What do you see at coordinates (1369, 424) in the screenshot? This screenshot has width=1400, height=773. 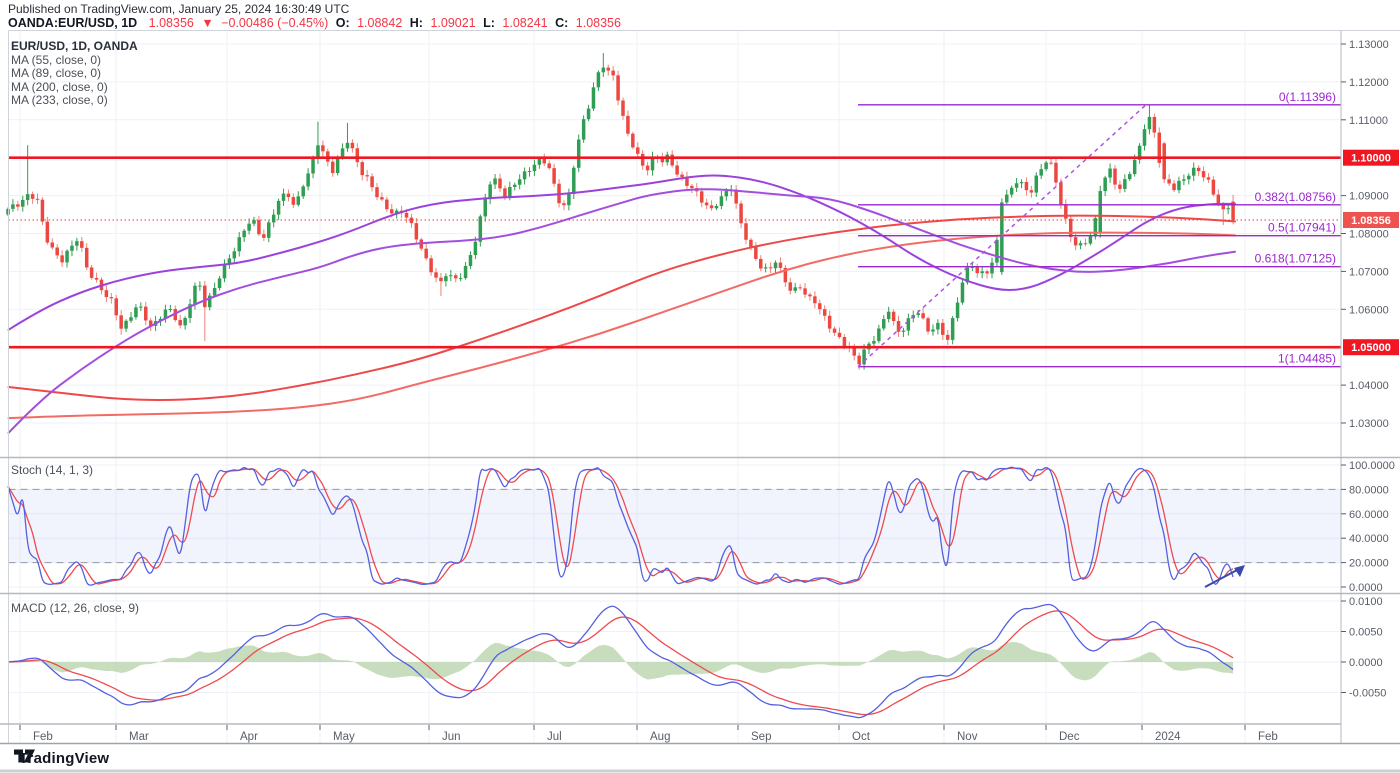 I see `svg-text: 1.03000` at bounding box center [1369, 424].